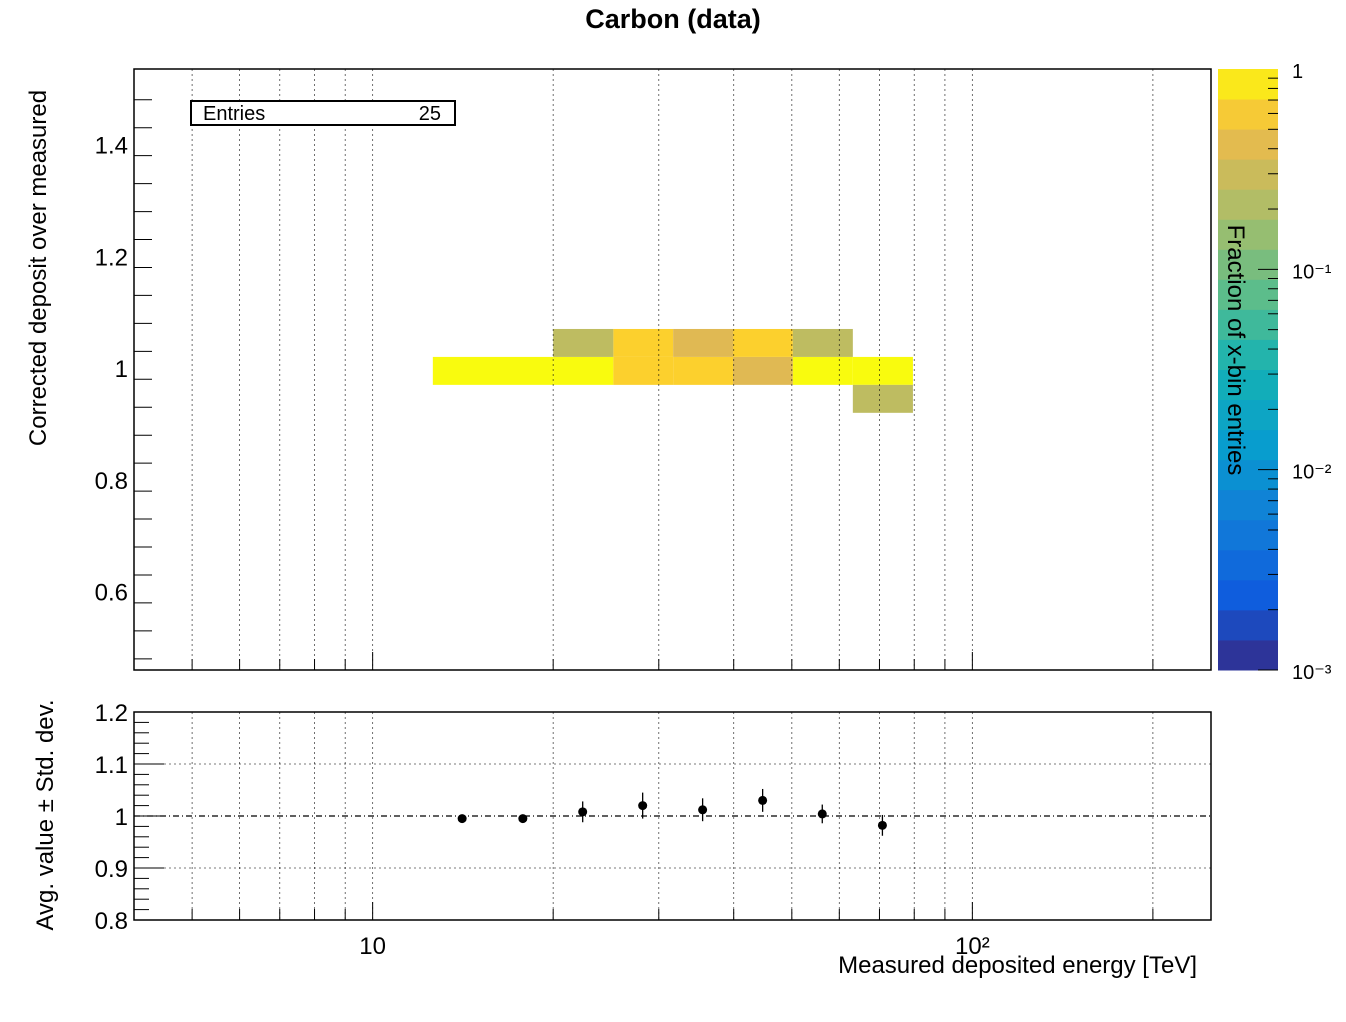  What do you see at coordinates (1312, 473) in the screenshot?
I see `palette-tick-label: 10⁻²` at bounding box center [1312, 473].